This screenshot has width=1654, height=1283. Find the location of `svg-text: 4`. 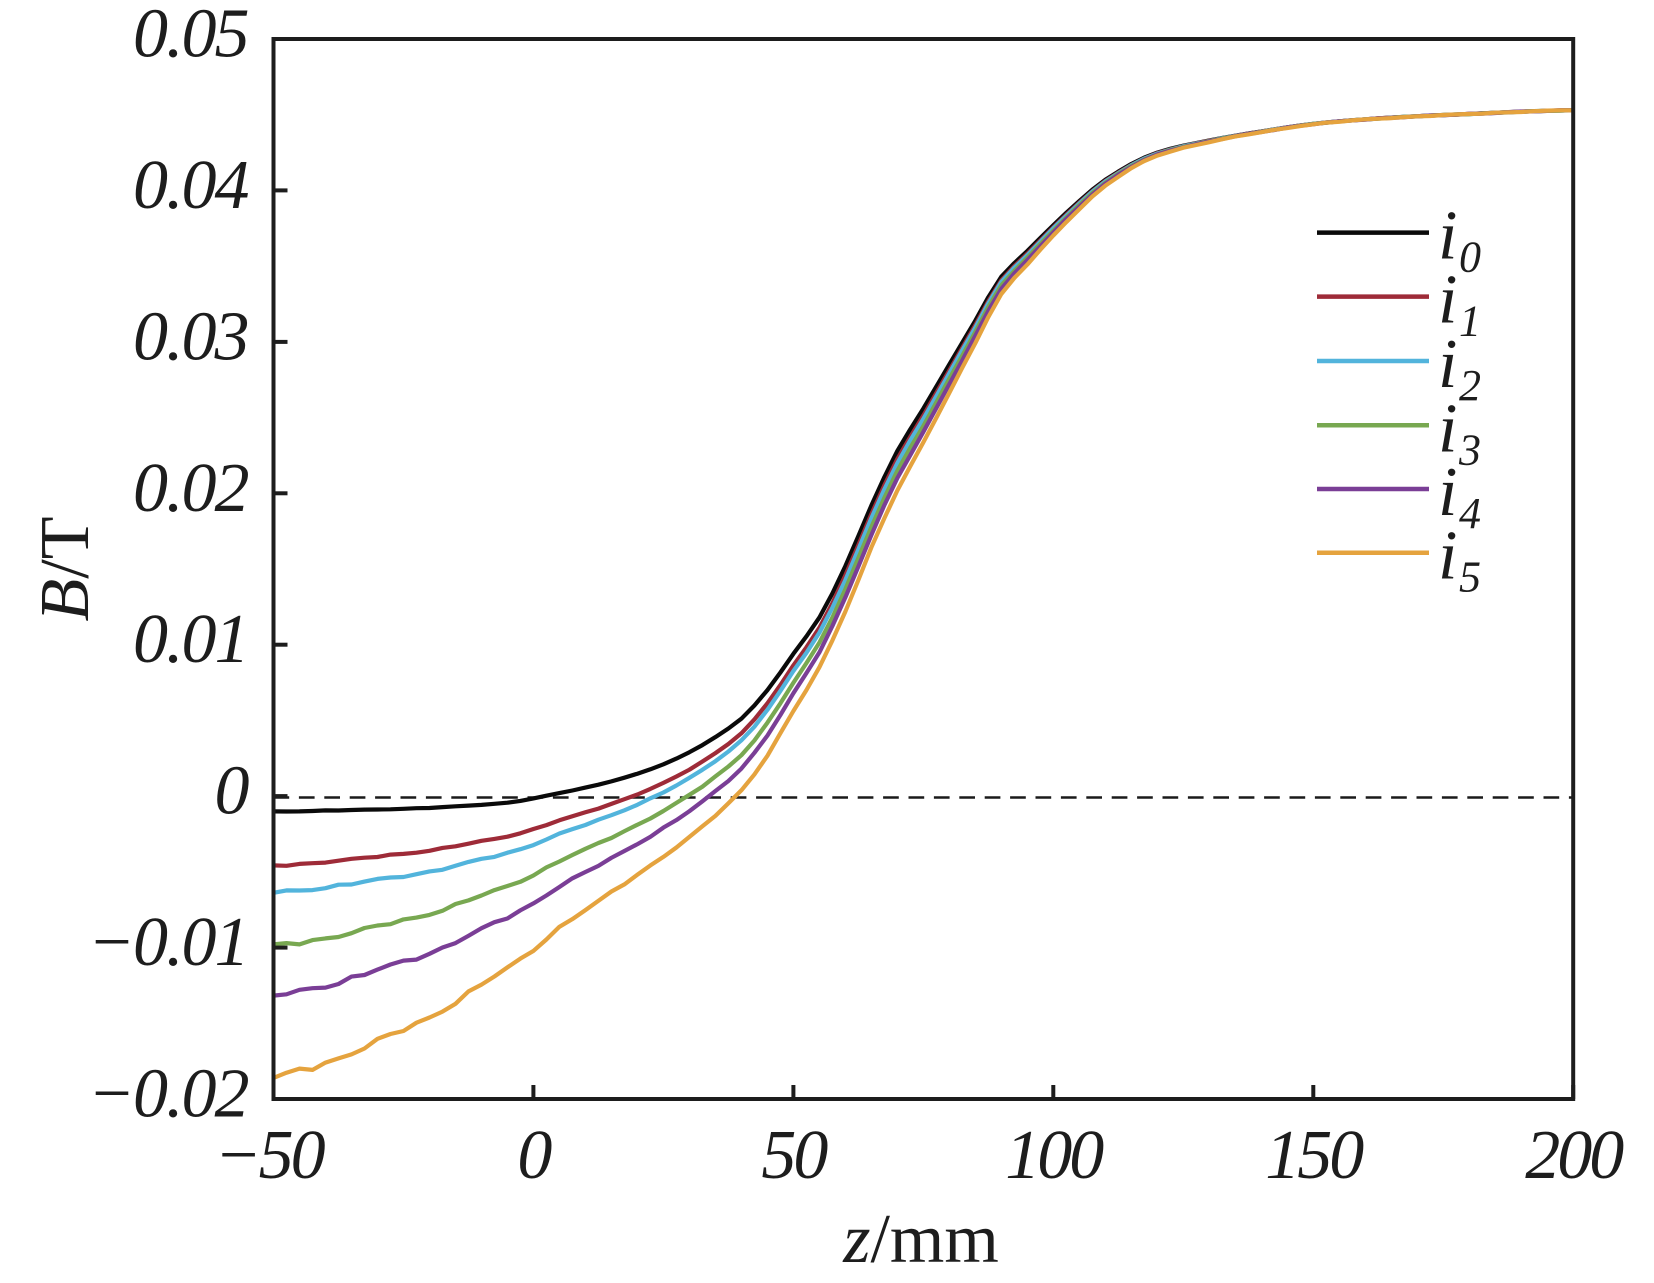

svg-text: 4 is located at coordinates (1470, 513).